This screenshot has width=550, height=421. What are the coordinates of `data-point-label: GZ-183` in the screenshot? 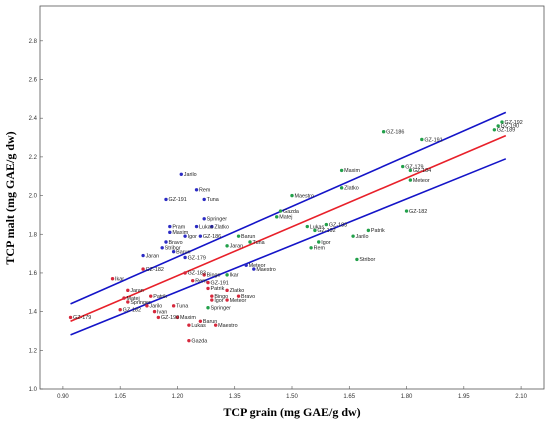 It's located at (197, 274).